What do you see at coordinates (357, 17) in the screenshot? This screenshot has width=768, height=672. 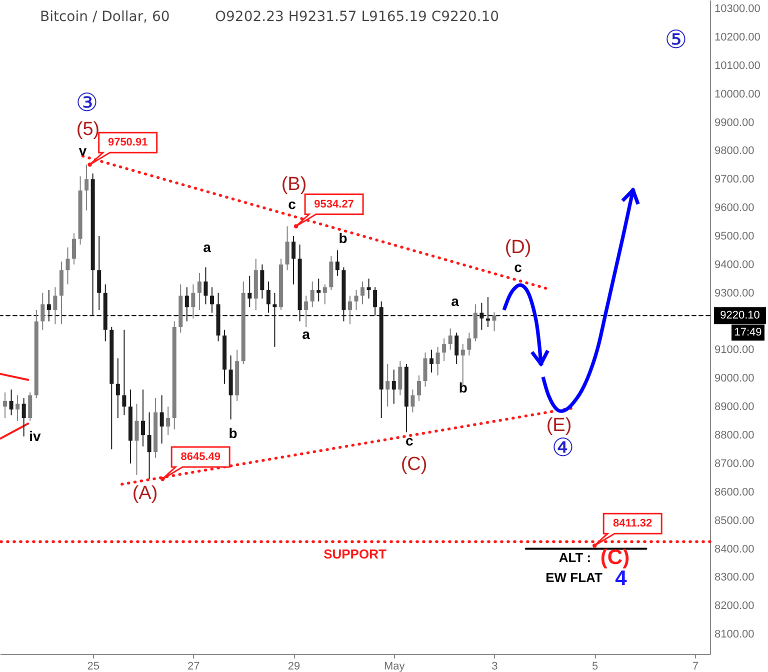 I see `text: O9202.23 H9231.57 L9165.19 C9220.10` at bounding box center [357, 17].